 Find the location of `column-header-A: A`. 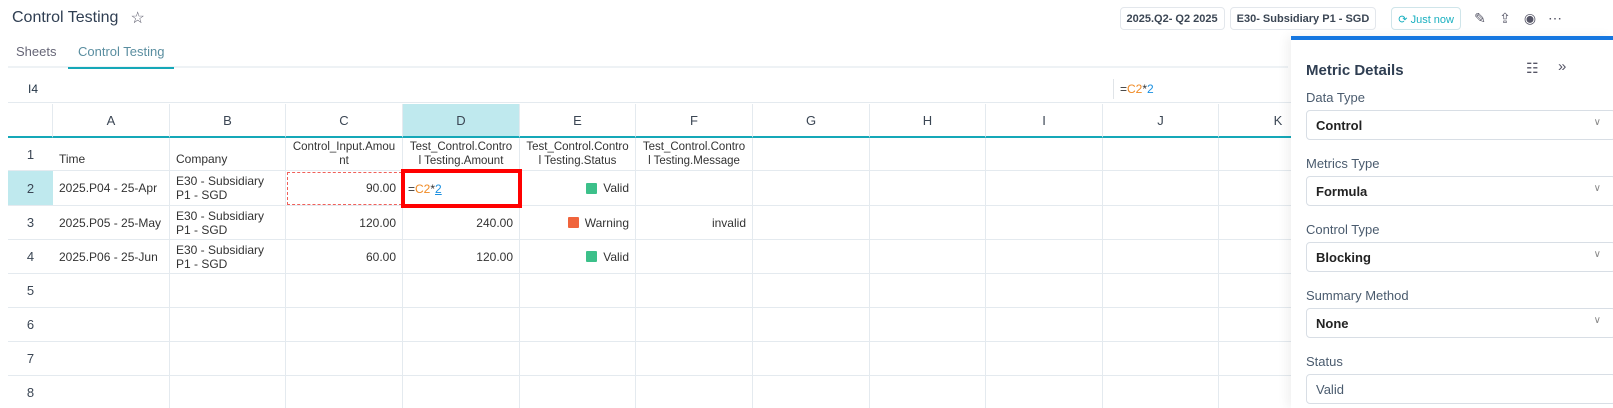

column-header-A: A is located at coordinates (111, 121).